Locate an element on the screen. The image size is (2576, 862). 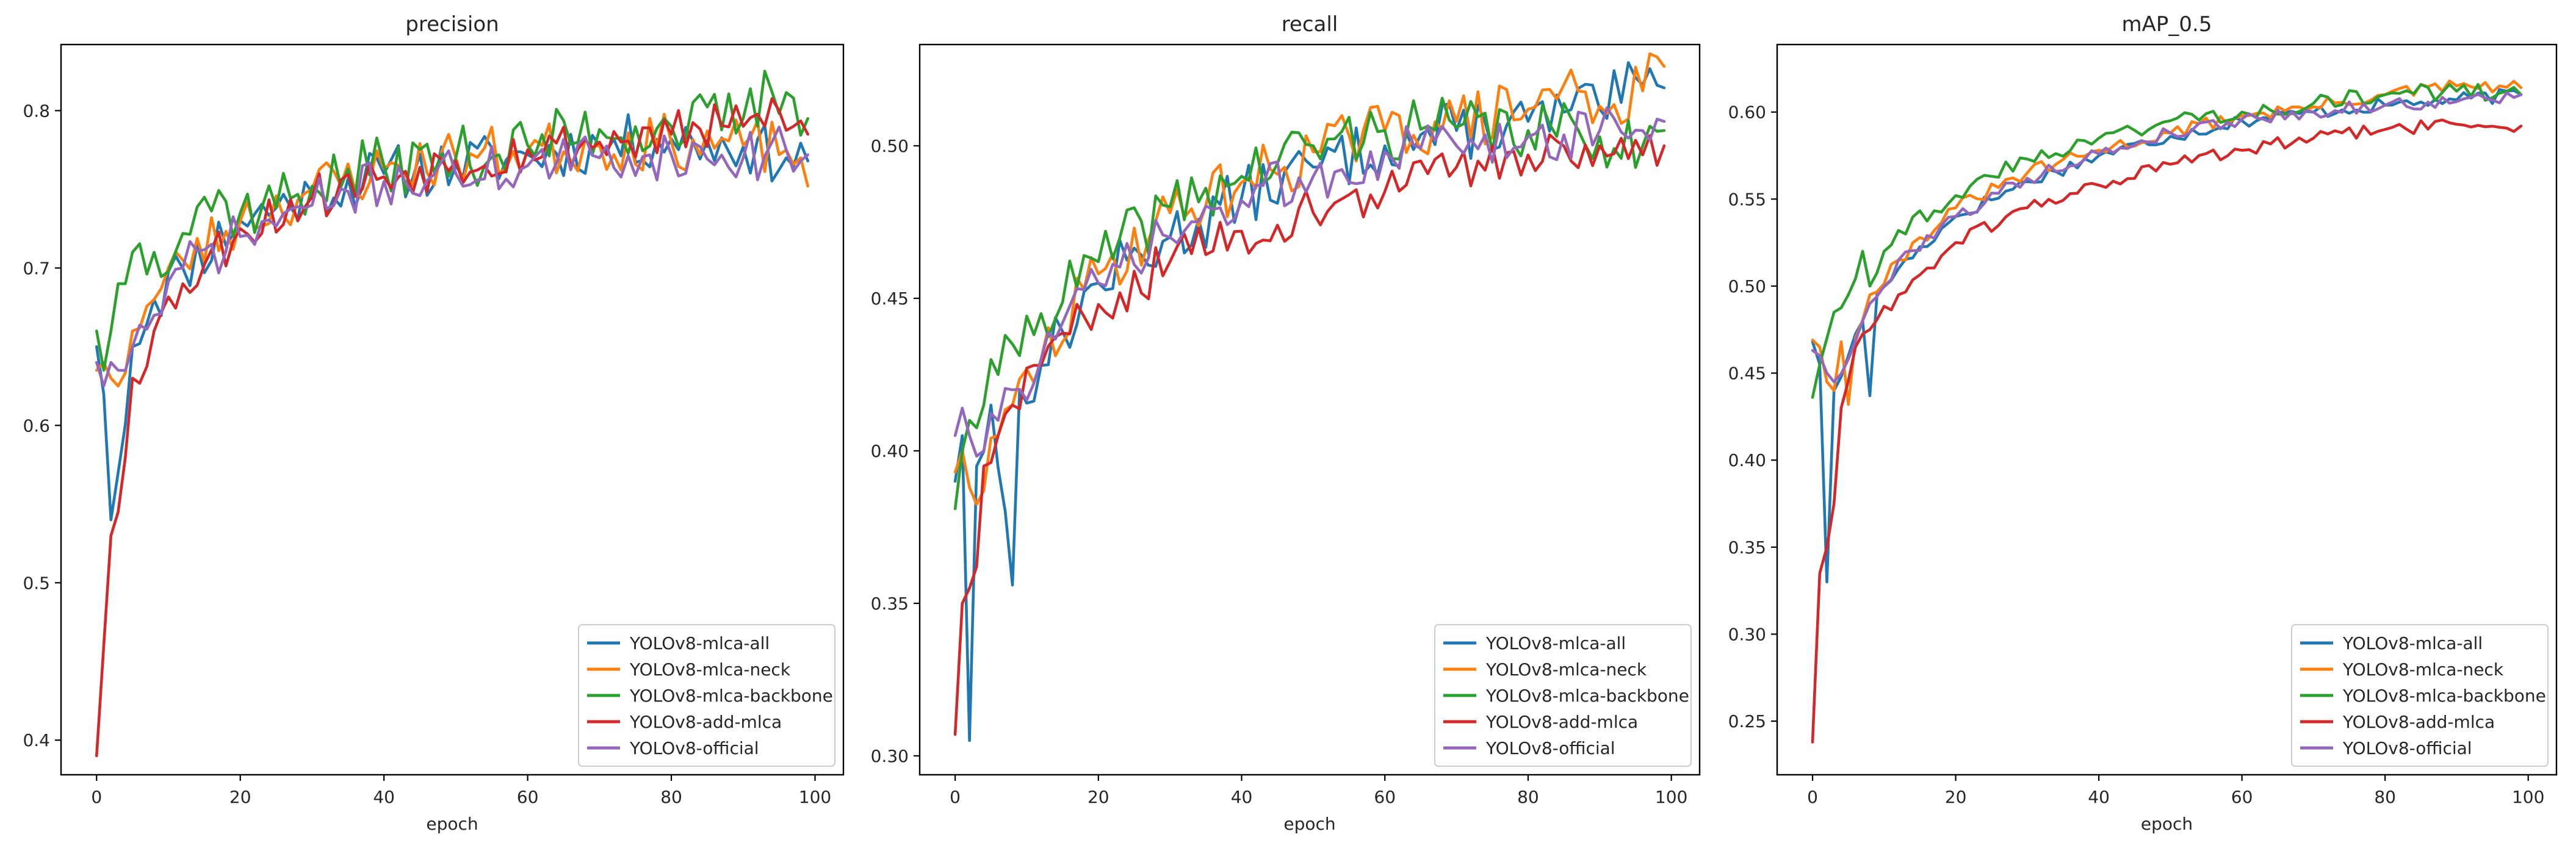
chart-title: mAP_0.5 is located at coordinates (2167, 24).